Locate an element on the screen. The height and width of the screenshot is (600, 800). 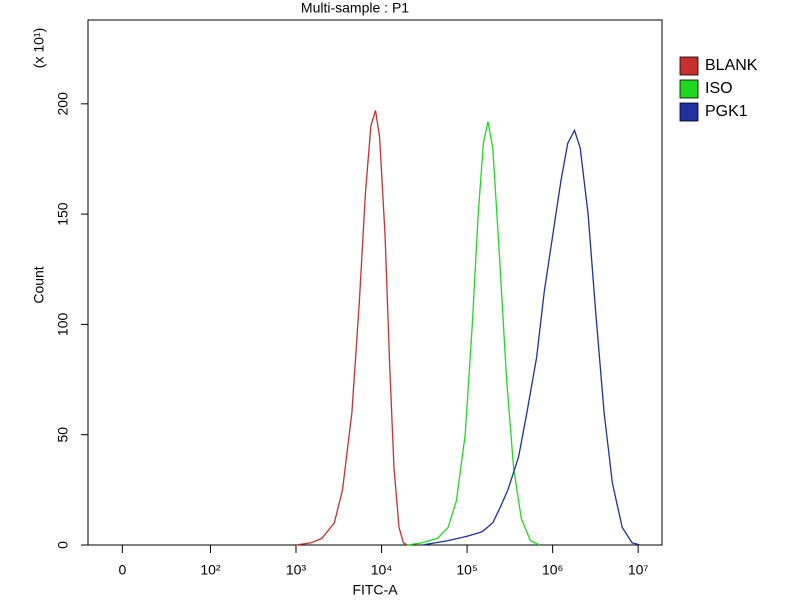
y-tick-label: 0 is located at coordinates (63, 545).